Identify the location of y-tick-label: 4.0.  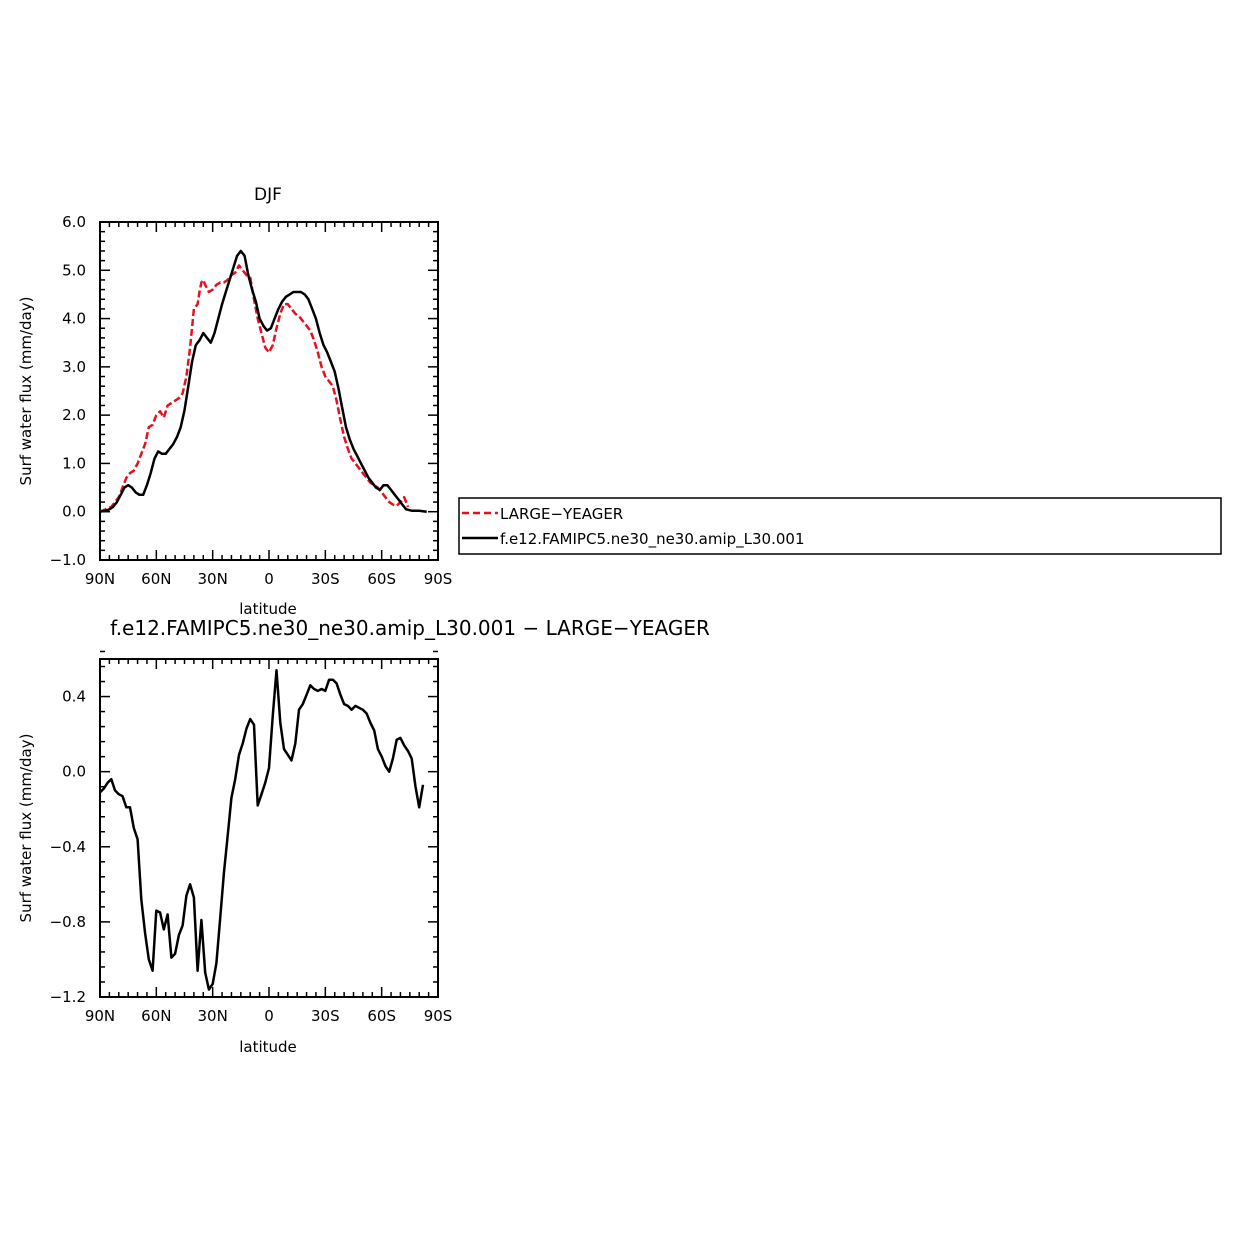
(74, 319).